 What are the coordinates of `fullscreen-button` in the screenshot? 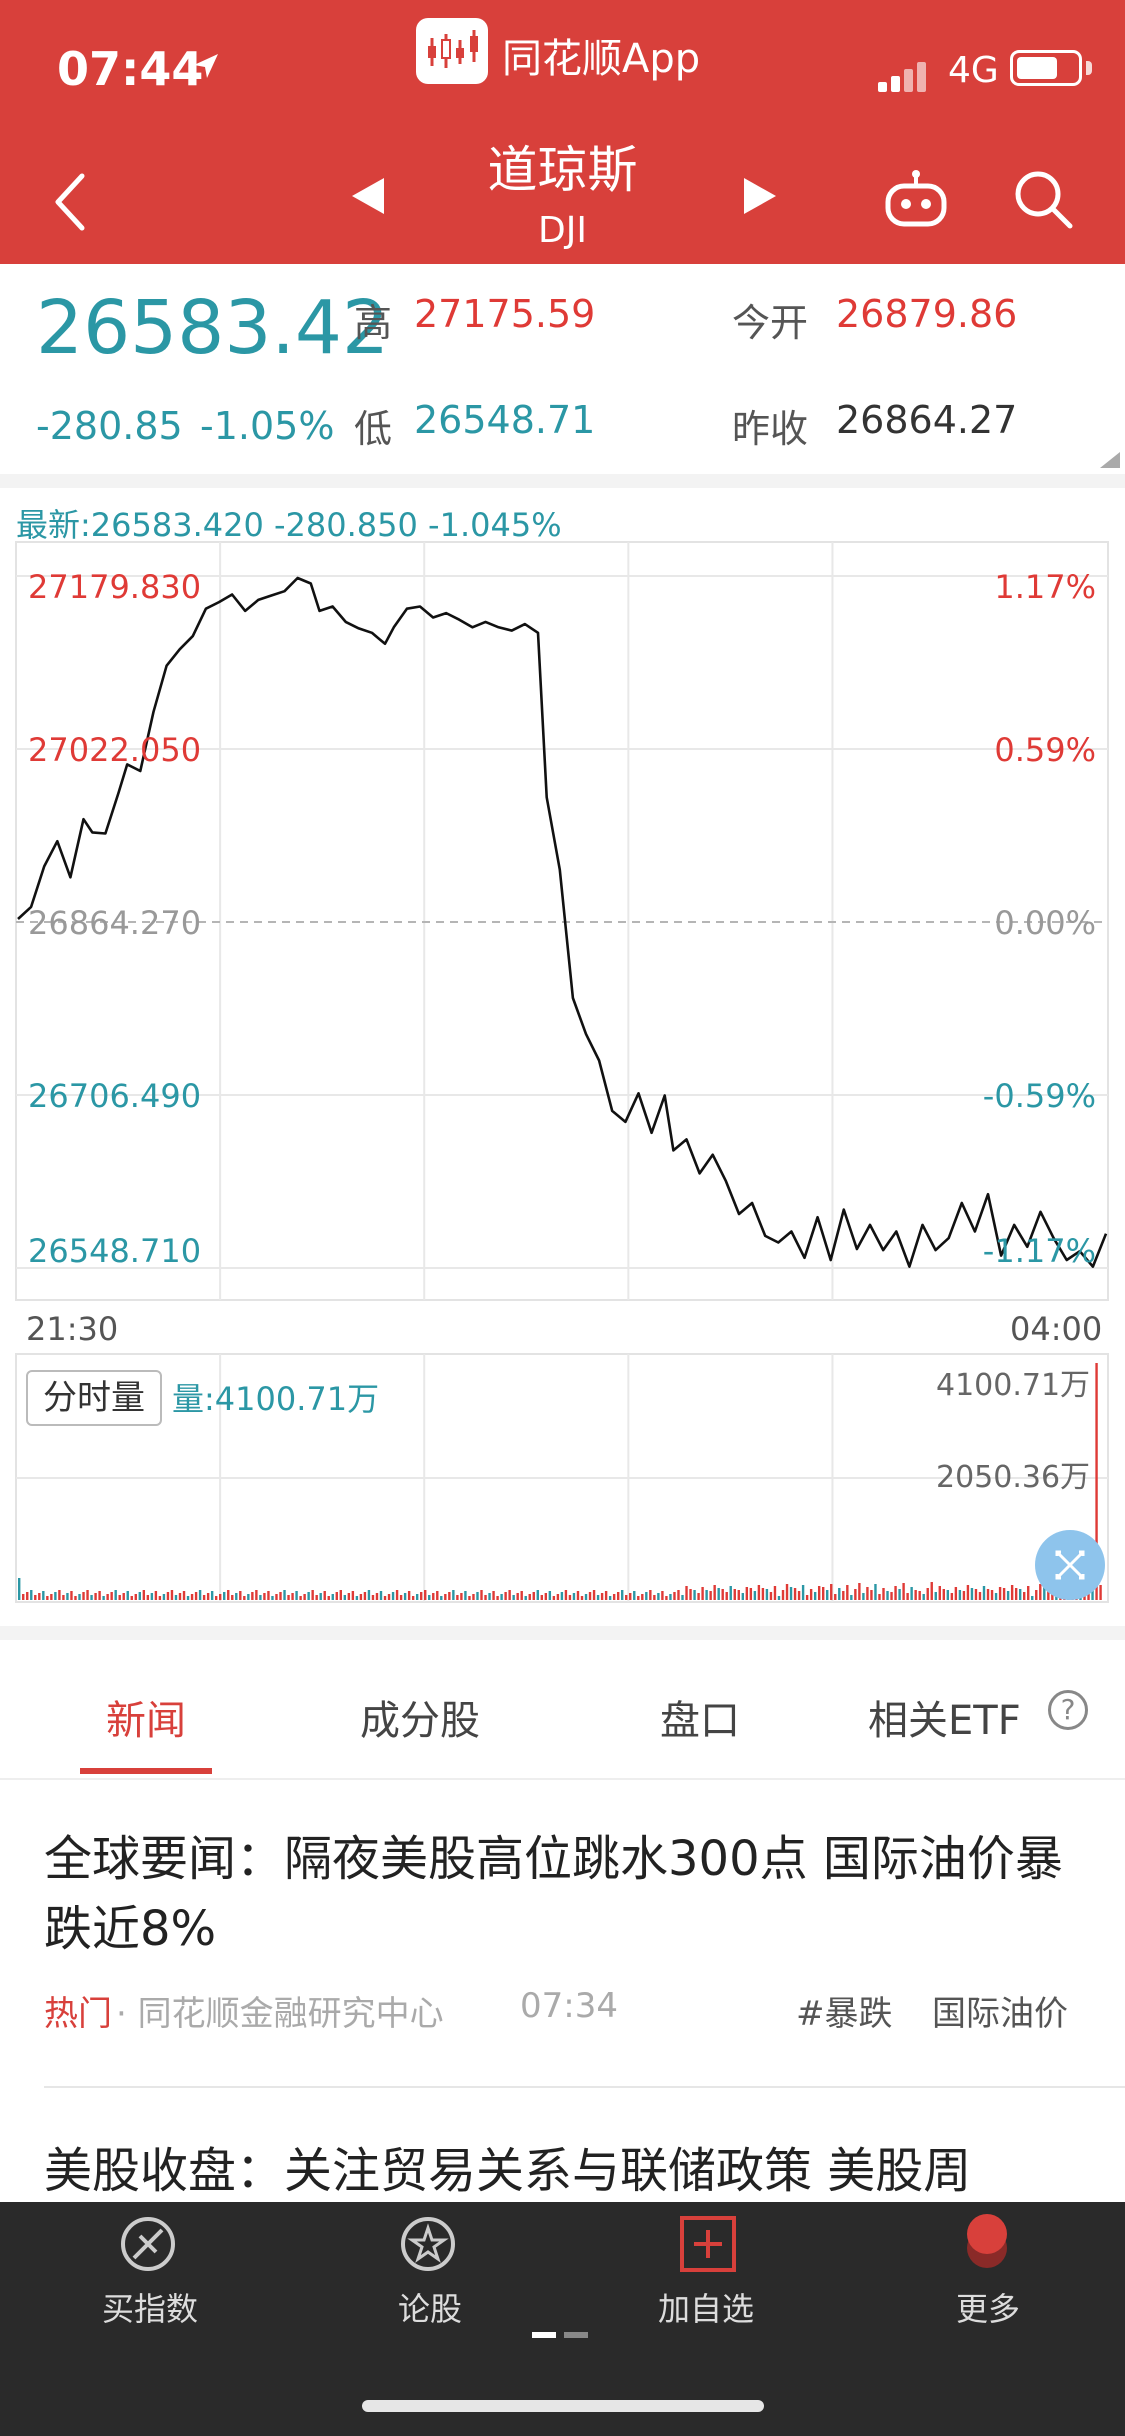 It's located at (1070, 1565).